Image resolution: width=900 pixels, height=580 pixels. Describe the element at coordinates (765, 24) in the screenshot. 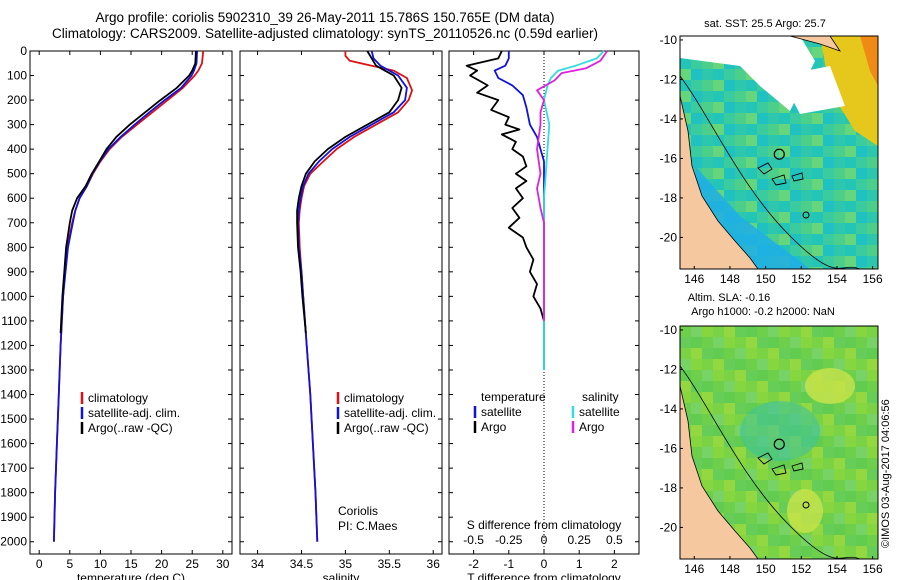

I see `map-title: sat. SST: 25.5 Argo: 25.7` at that location.